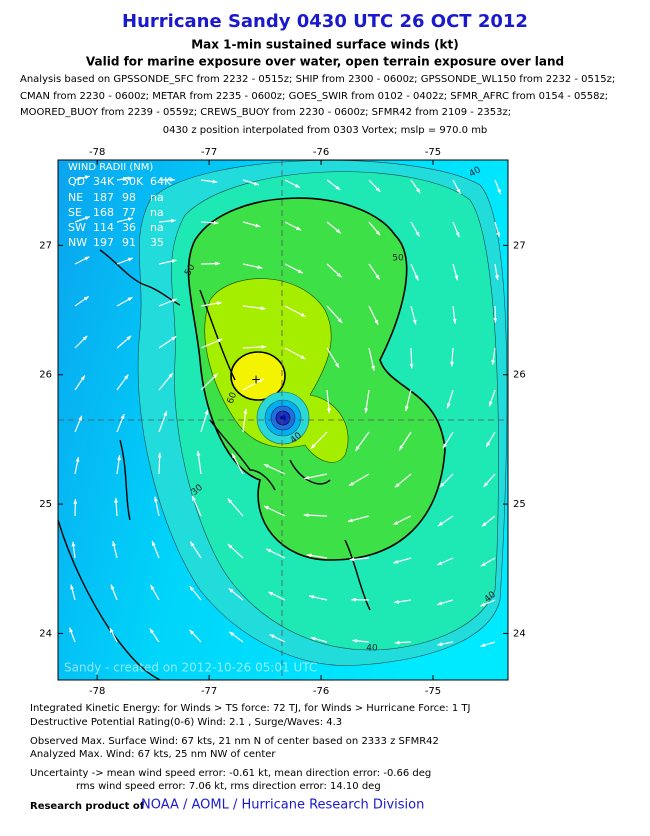 The width and height of the screenshot is (650, 836). Describe the element at coordinates (103, 212) in the screenshot. I see `radii-cell: 168` at that location.